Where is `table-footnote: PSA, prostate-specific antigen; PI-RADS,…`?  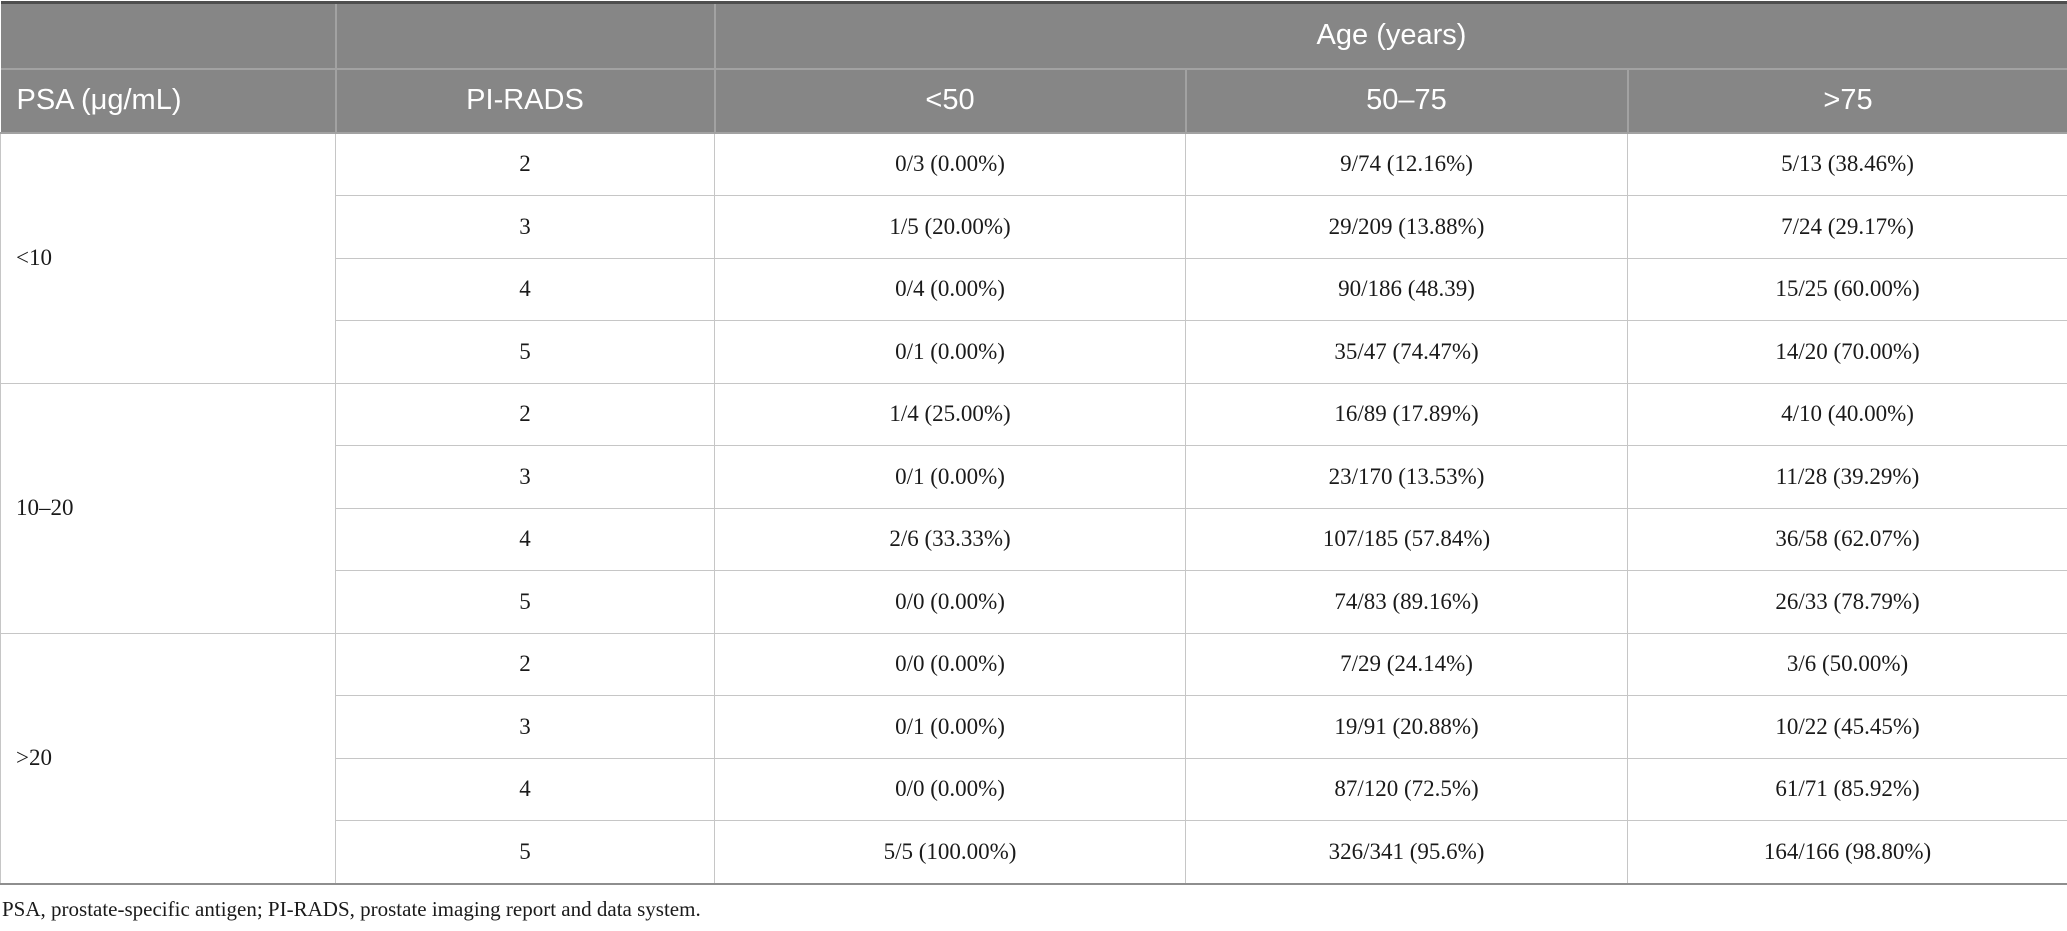
table-footnote: PSA, prostate-specific antigen; PI-RADS,… is located at coordinates (1034, 909).